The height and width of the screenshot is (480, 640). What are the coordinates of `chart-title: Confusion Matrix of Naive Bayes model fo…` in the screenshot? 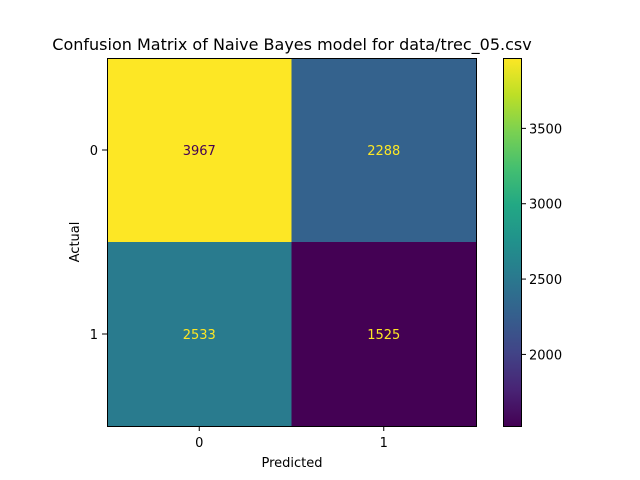 It's located at (291, 45).